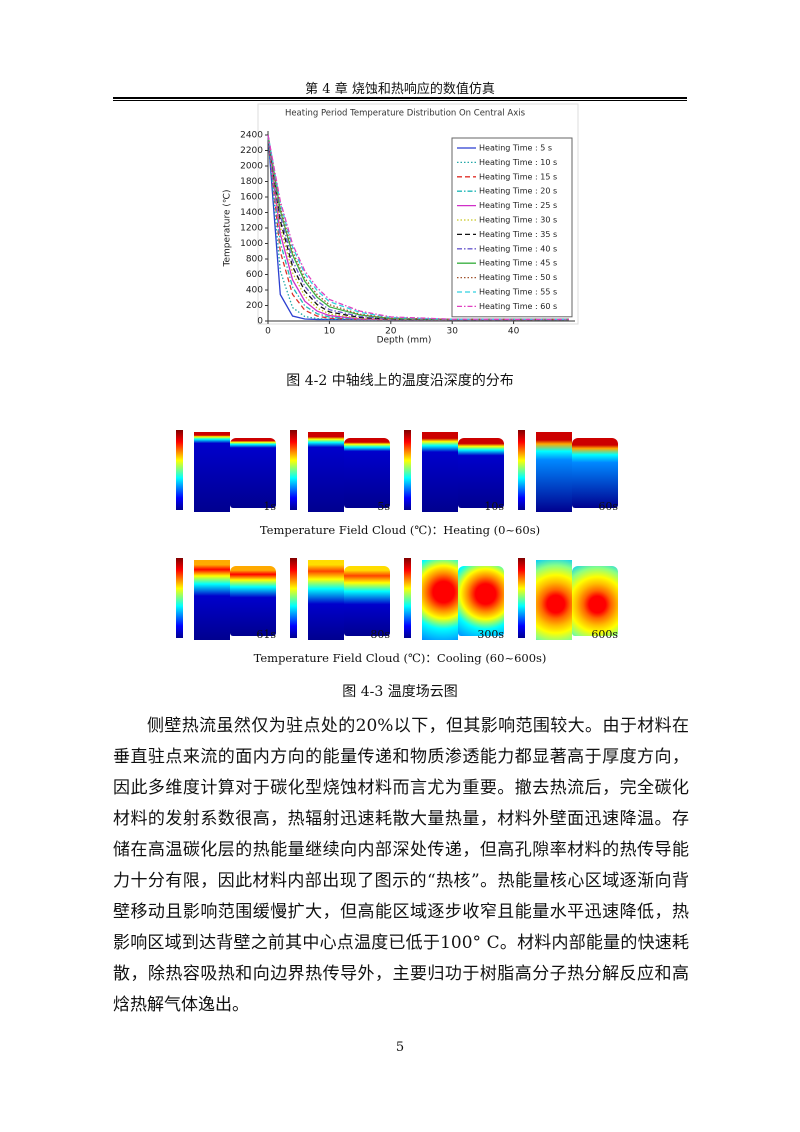  Describe the element at coordinates (251, 229) in the screenshot. I see `y-tick-label: 1200` at that location.